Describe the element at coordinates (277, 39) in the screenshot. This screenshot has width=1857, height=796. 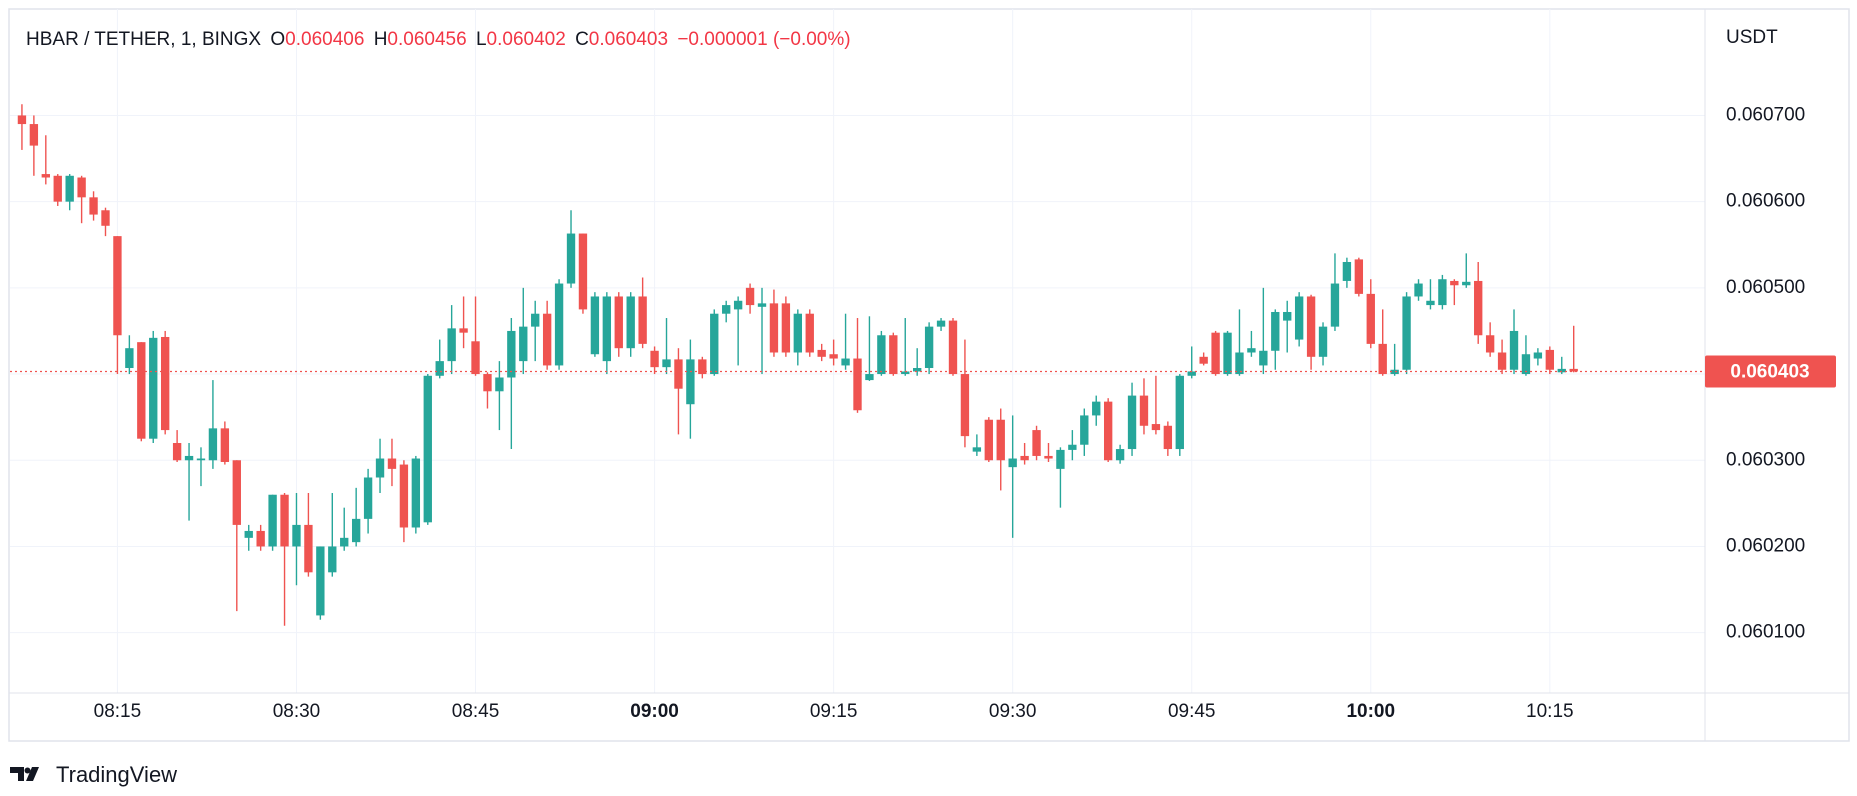
I see `open-label: O` at that location.